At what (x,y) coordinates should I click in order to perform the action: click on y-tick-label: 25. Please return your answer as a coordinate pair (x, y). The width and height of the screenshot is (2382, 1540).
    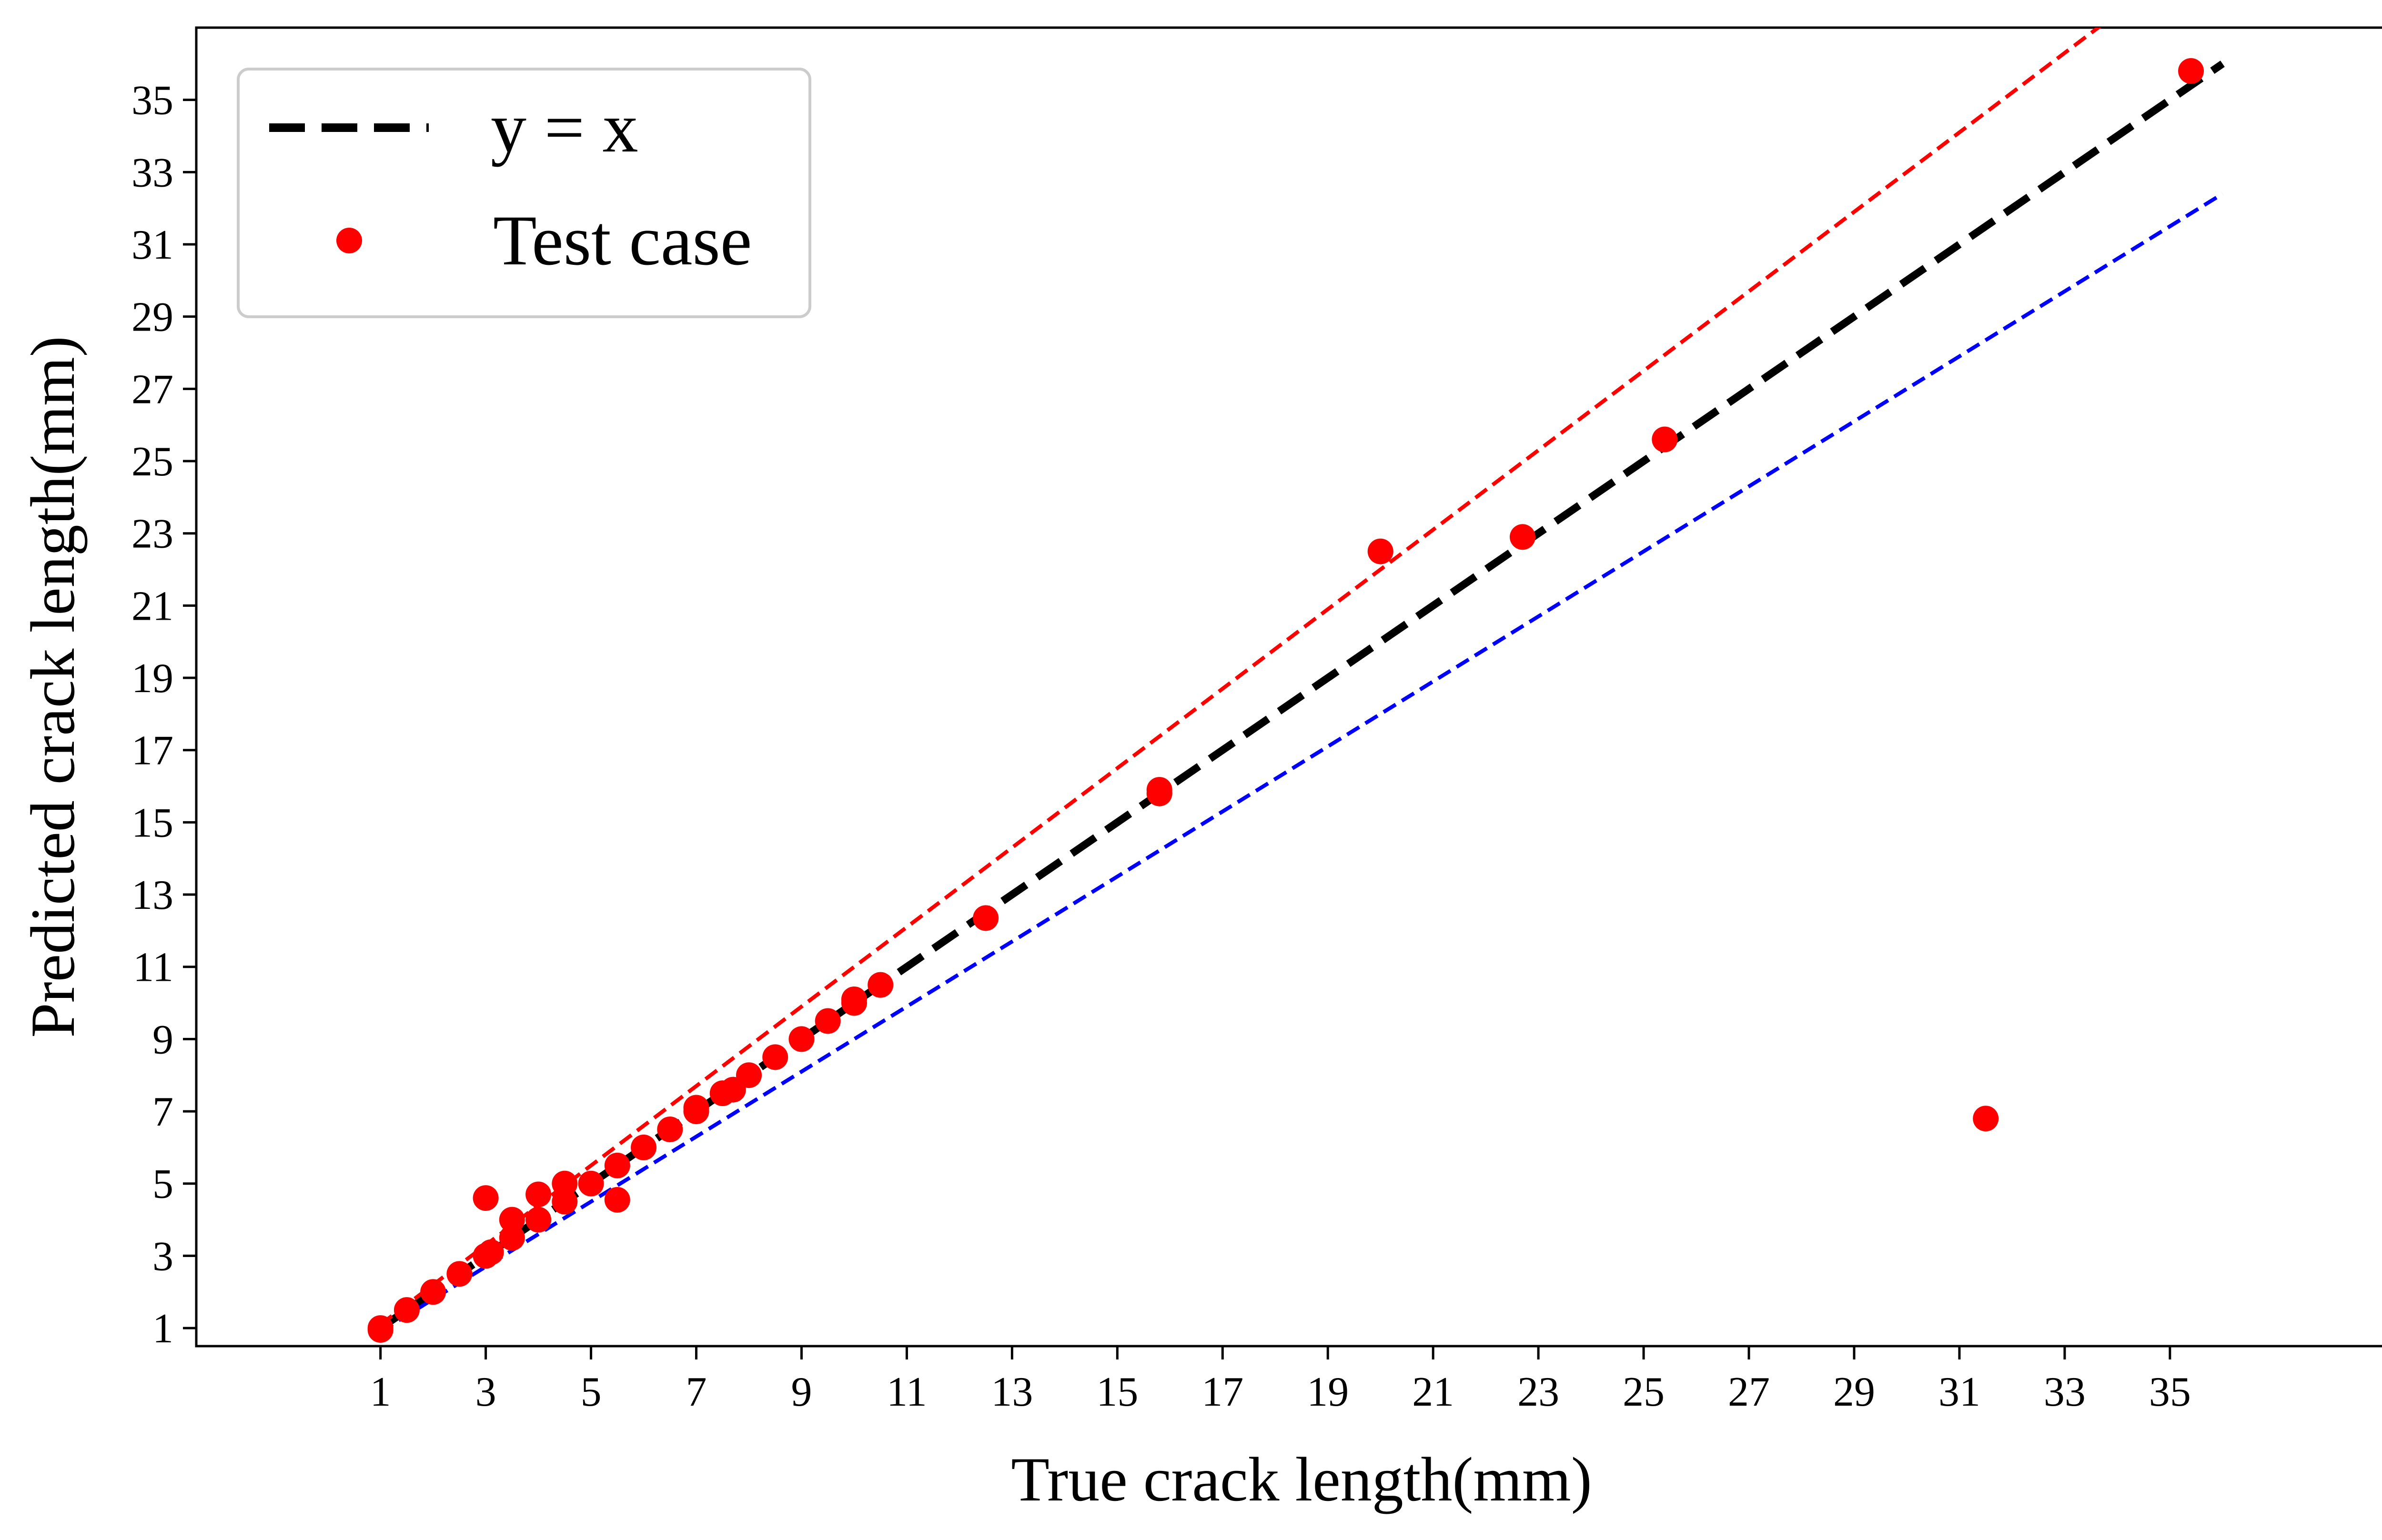
    Looking at the image, I should click on (152, 462).